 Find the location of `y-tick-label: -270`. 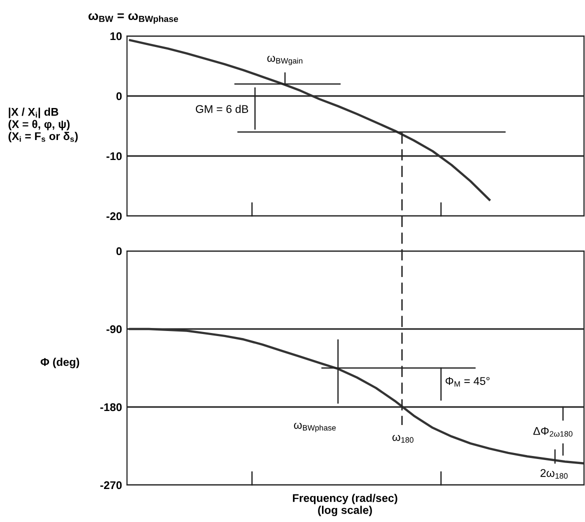

y-tick-label: -270 is located at coordinates (111, 485).